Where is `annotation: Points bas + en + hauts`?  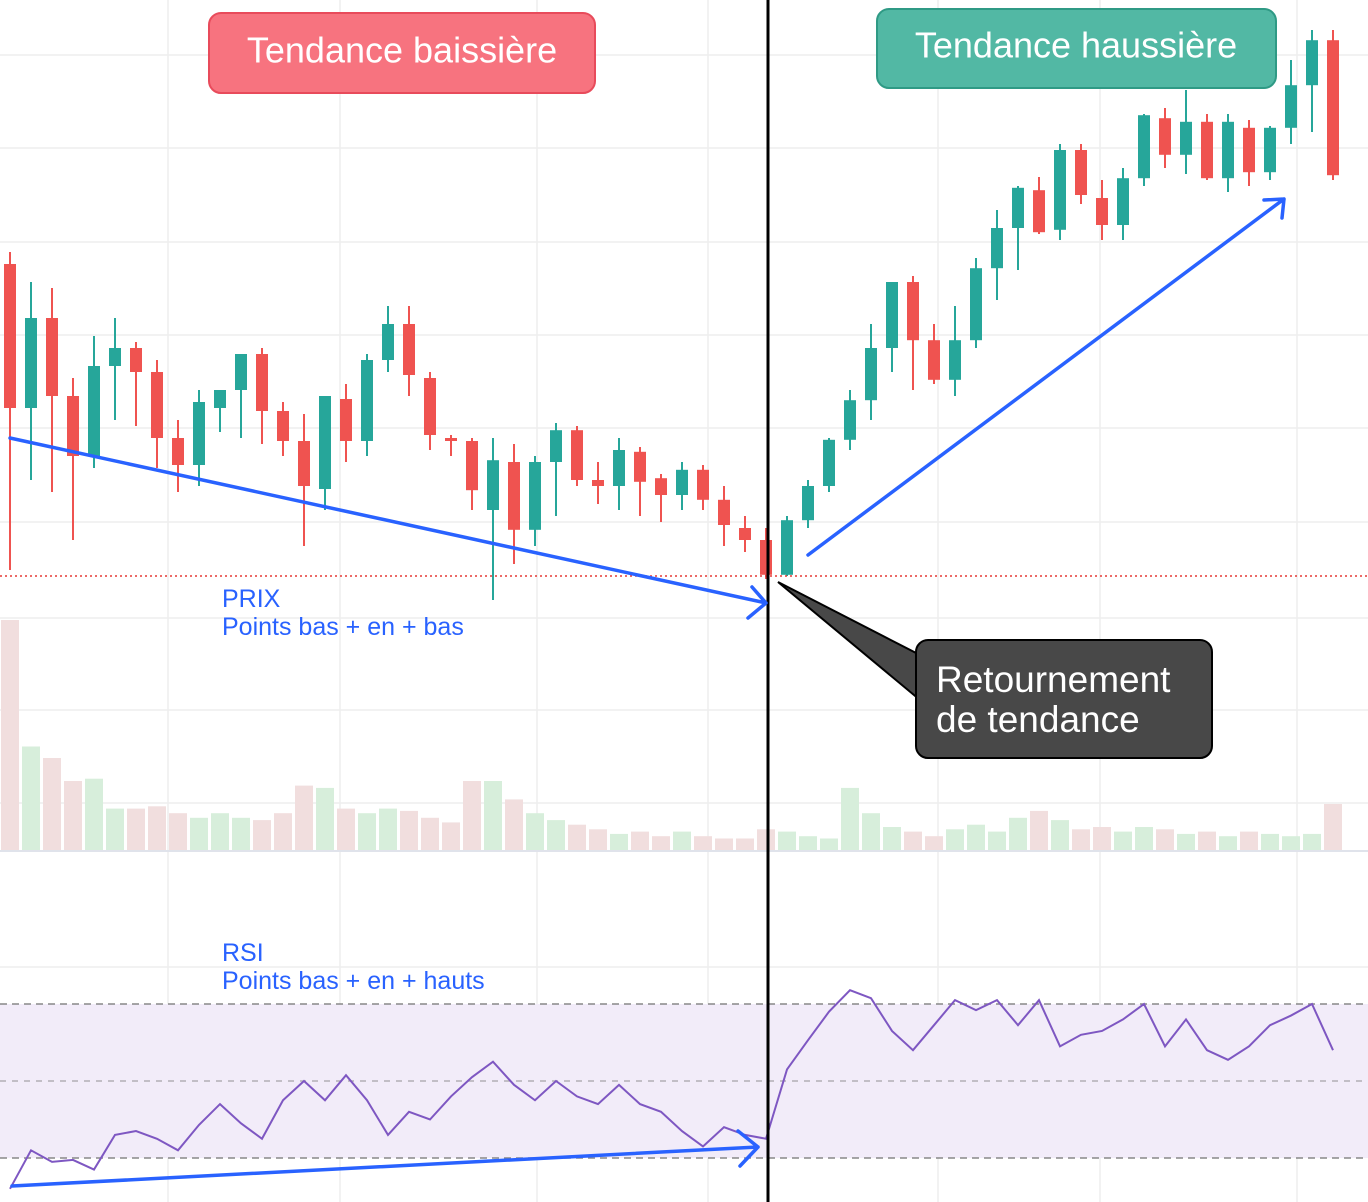
annotation: Points bas + en + hauts is located at coordinates (353, 981).